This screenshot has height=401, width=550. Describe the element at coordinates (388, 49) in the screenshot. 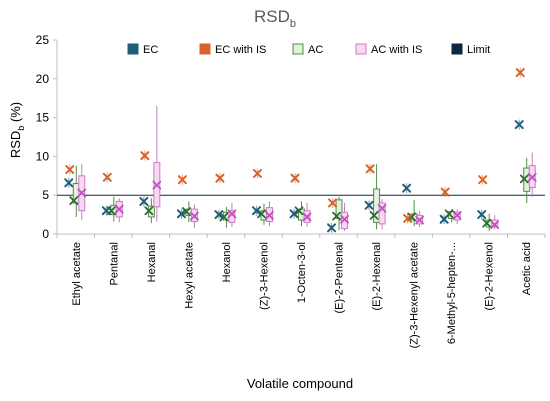

I see `legend-item: AC with IS` at that location.